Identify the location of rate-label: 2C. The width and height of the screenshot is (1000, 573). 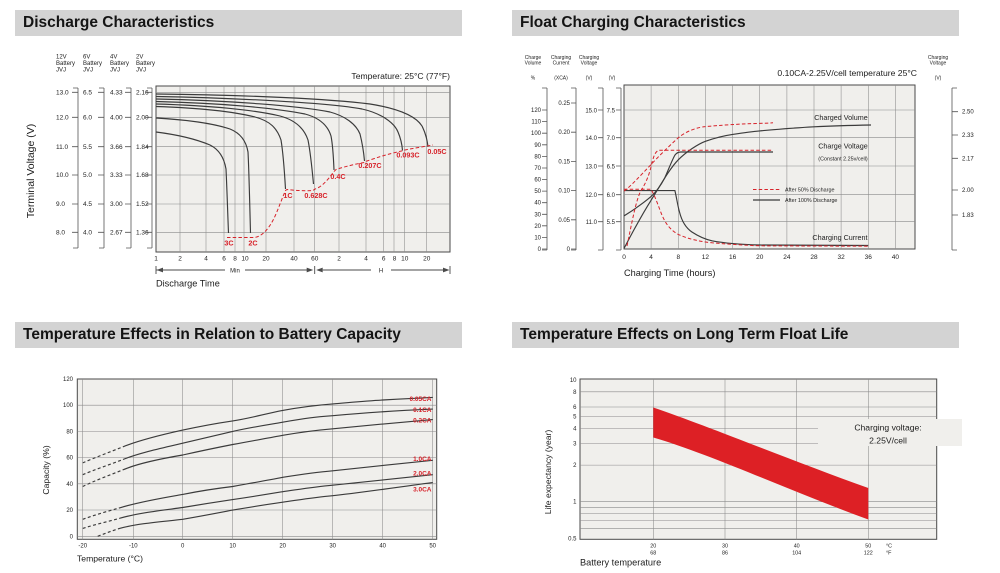
(252, 243).